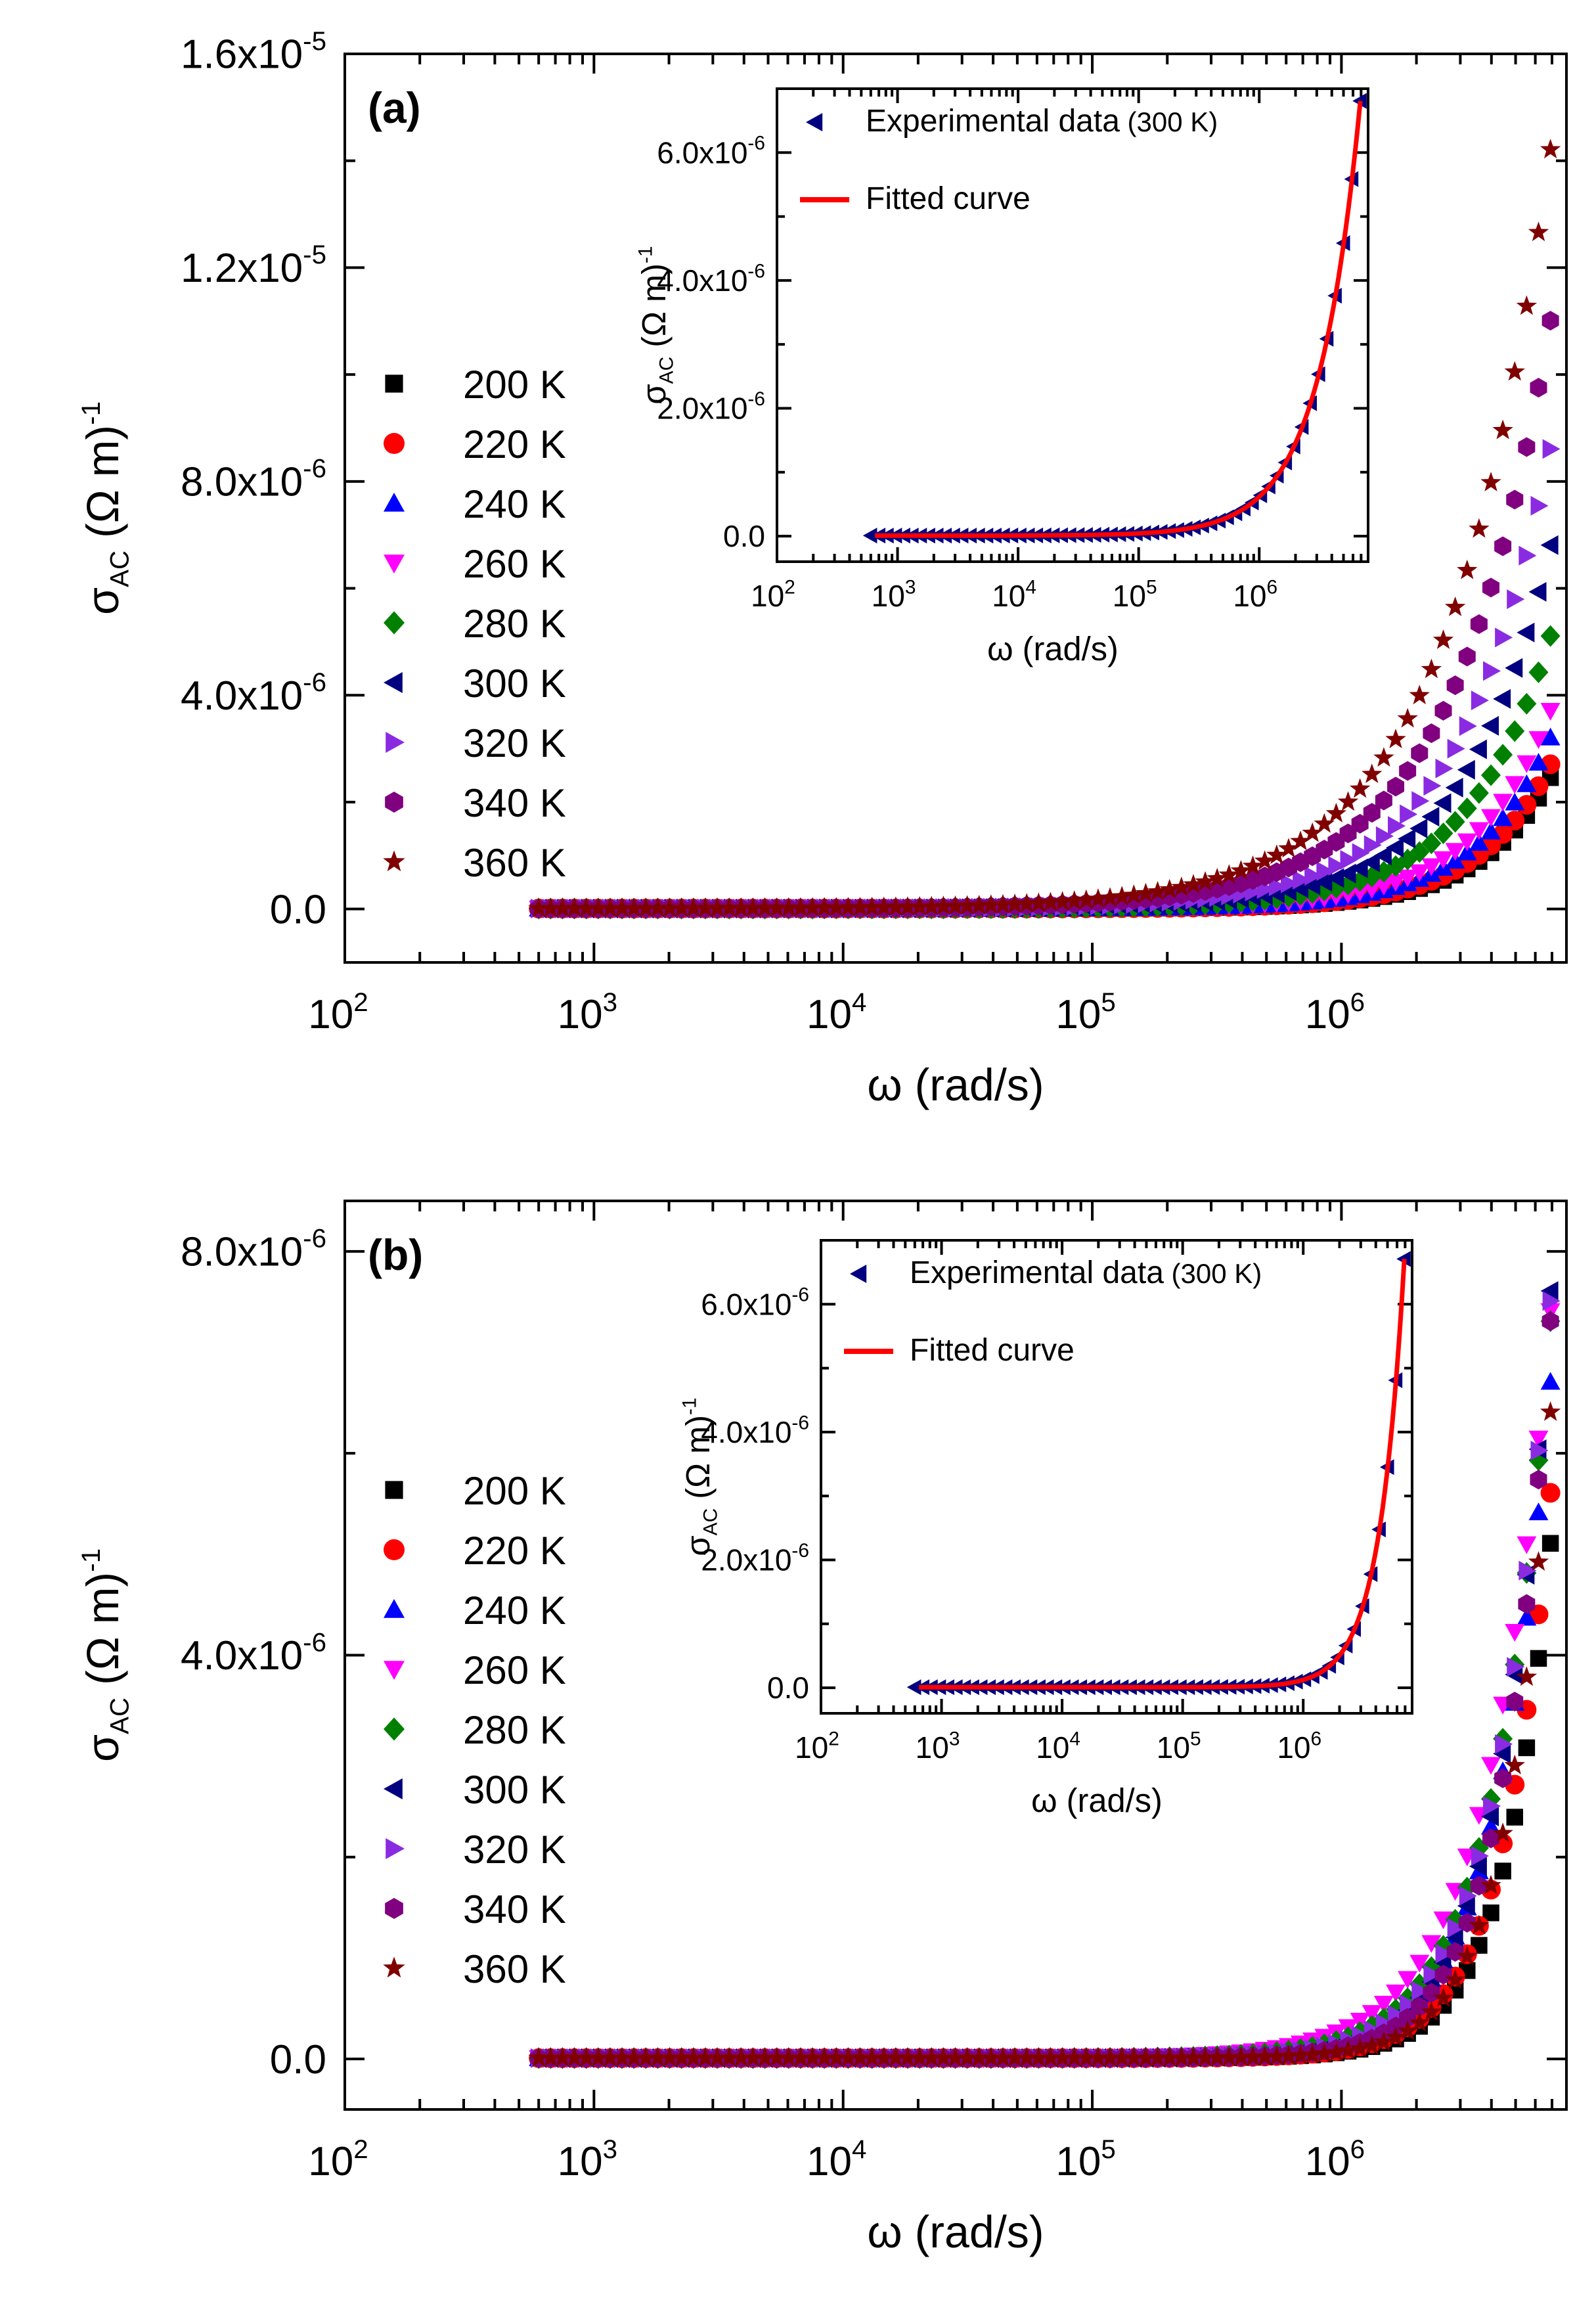  What do you see at coordinates (1116, 1477) in the screenshot?
I see `inset-frame` at bounding box center [1116, 1477].